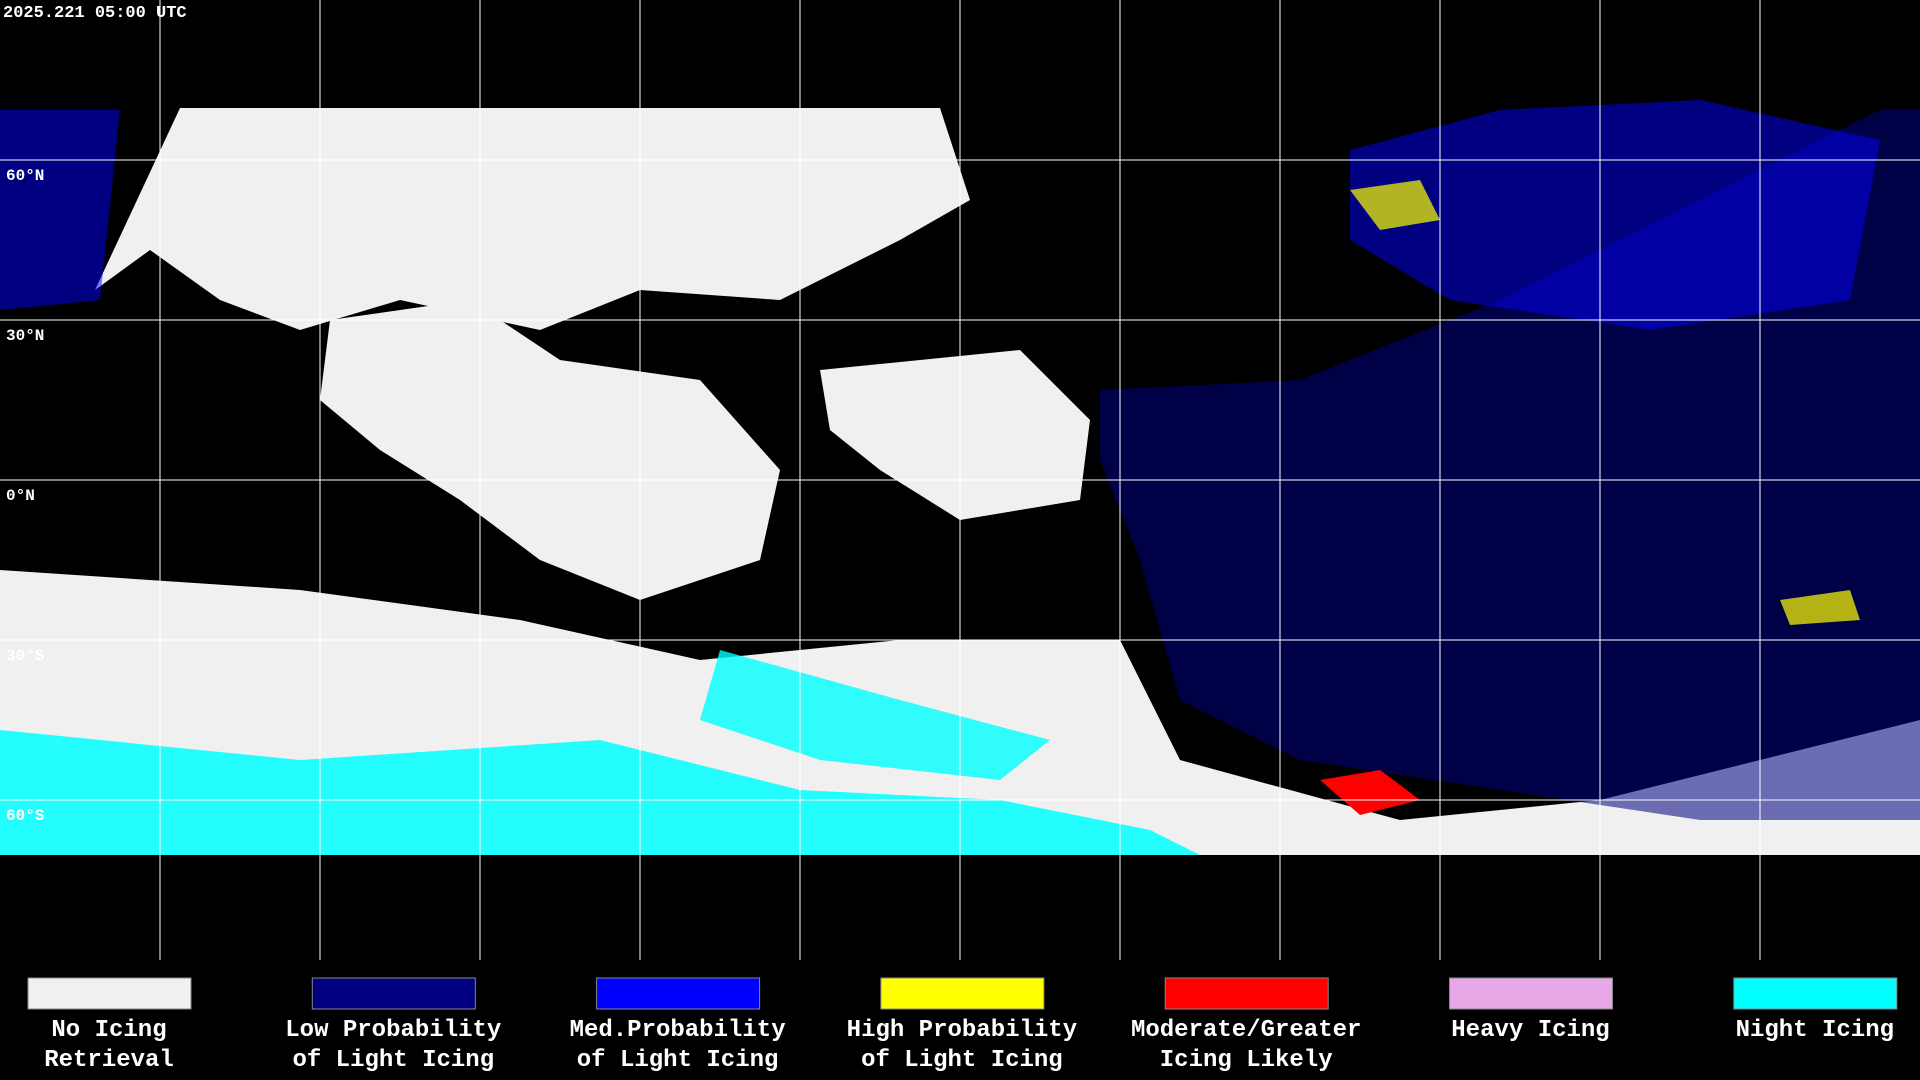 The width and height of the screenshot is (1920, 1080). What do you see at coordinates (1815, 1030) in the screenshot?
I see `legend-label: Night Icing` at bounding box center [1815, 1030].